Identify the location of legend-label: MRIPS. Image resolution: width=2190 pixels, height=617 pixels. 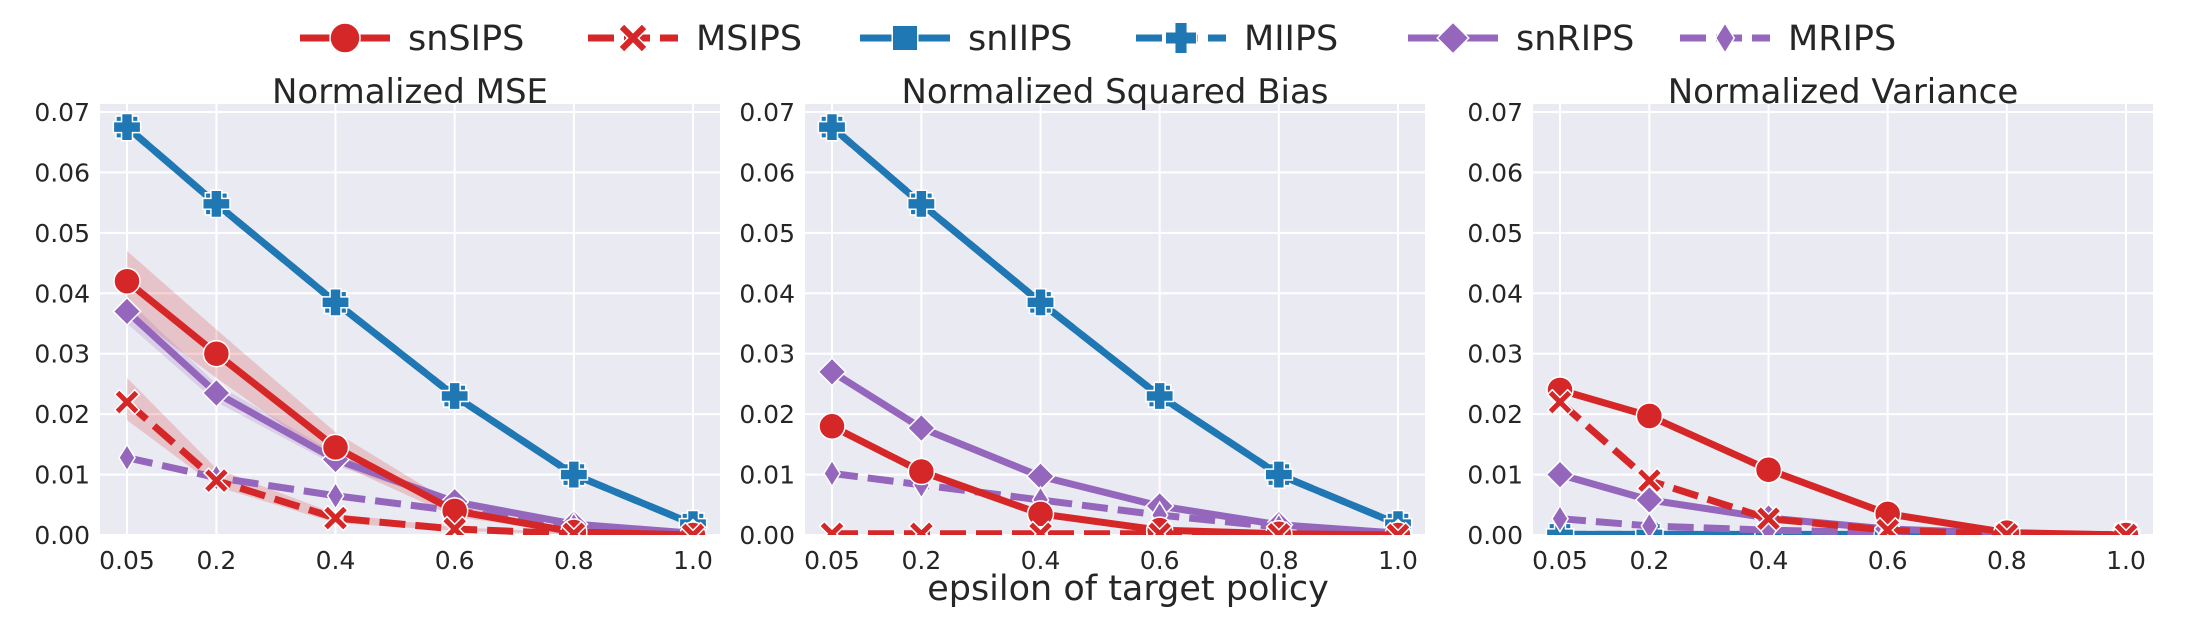
(1842, 39).